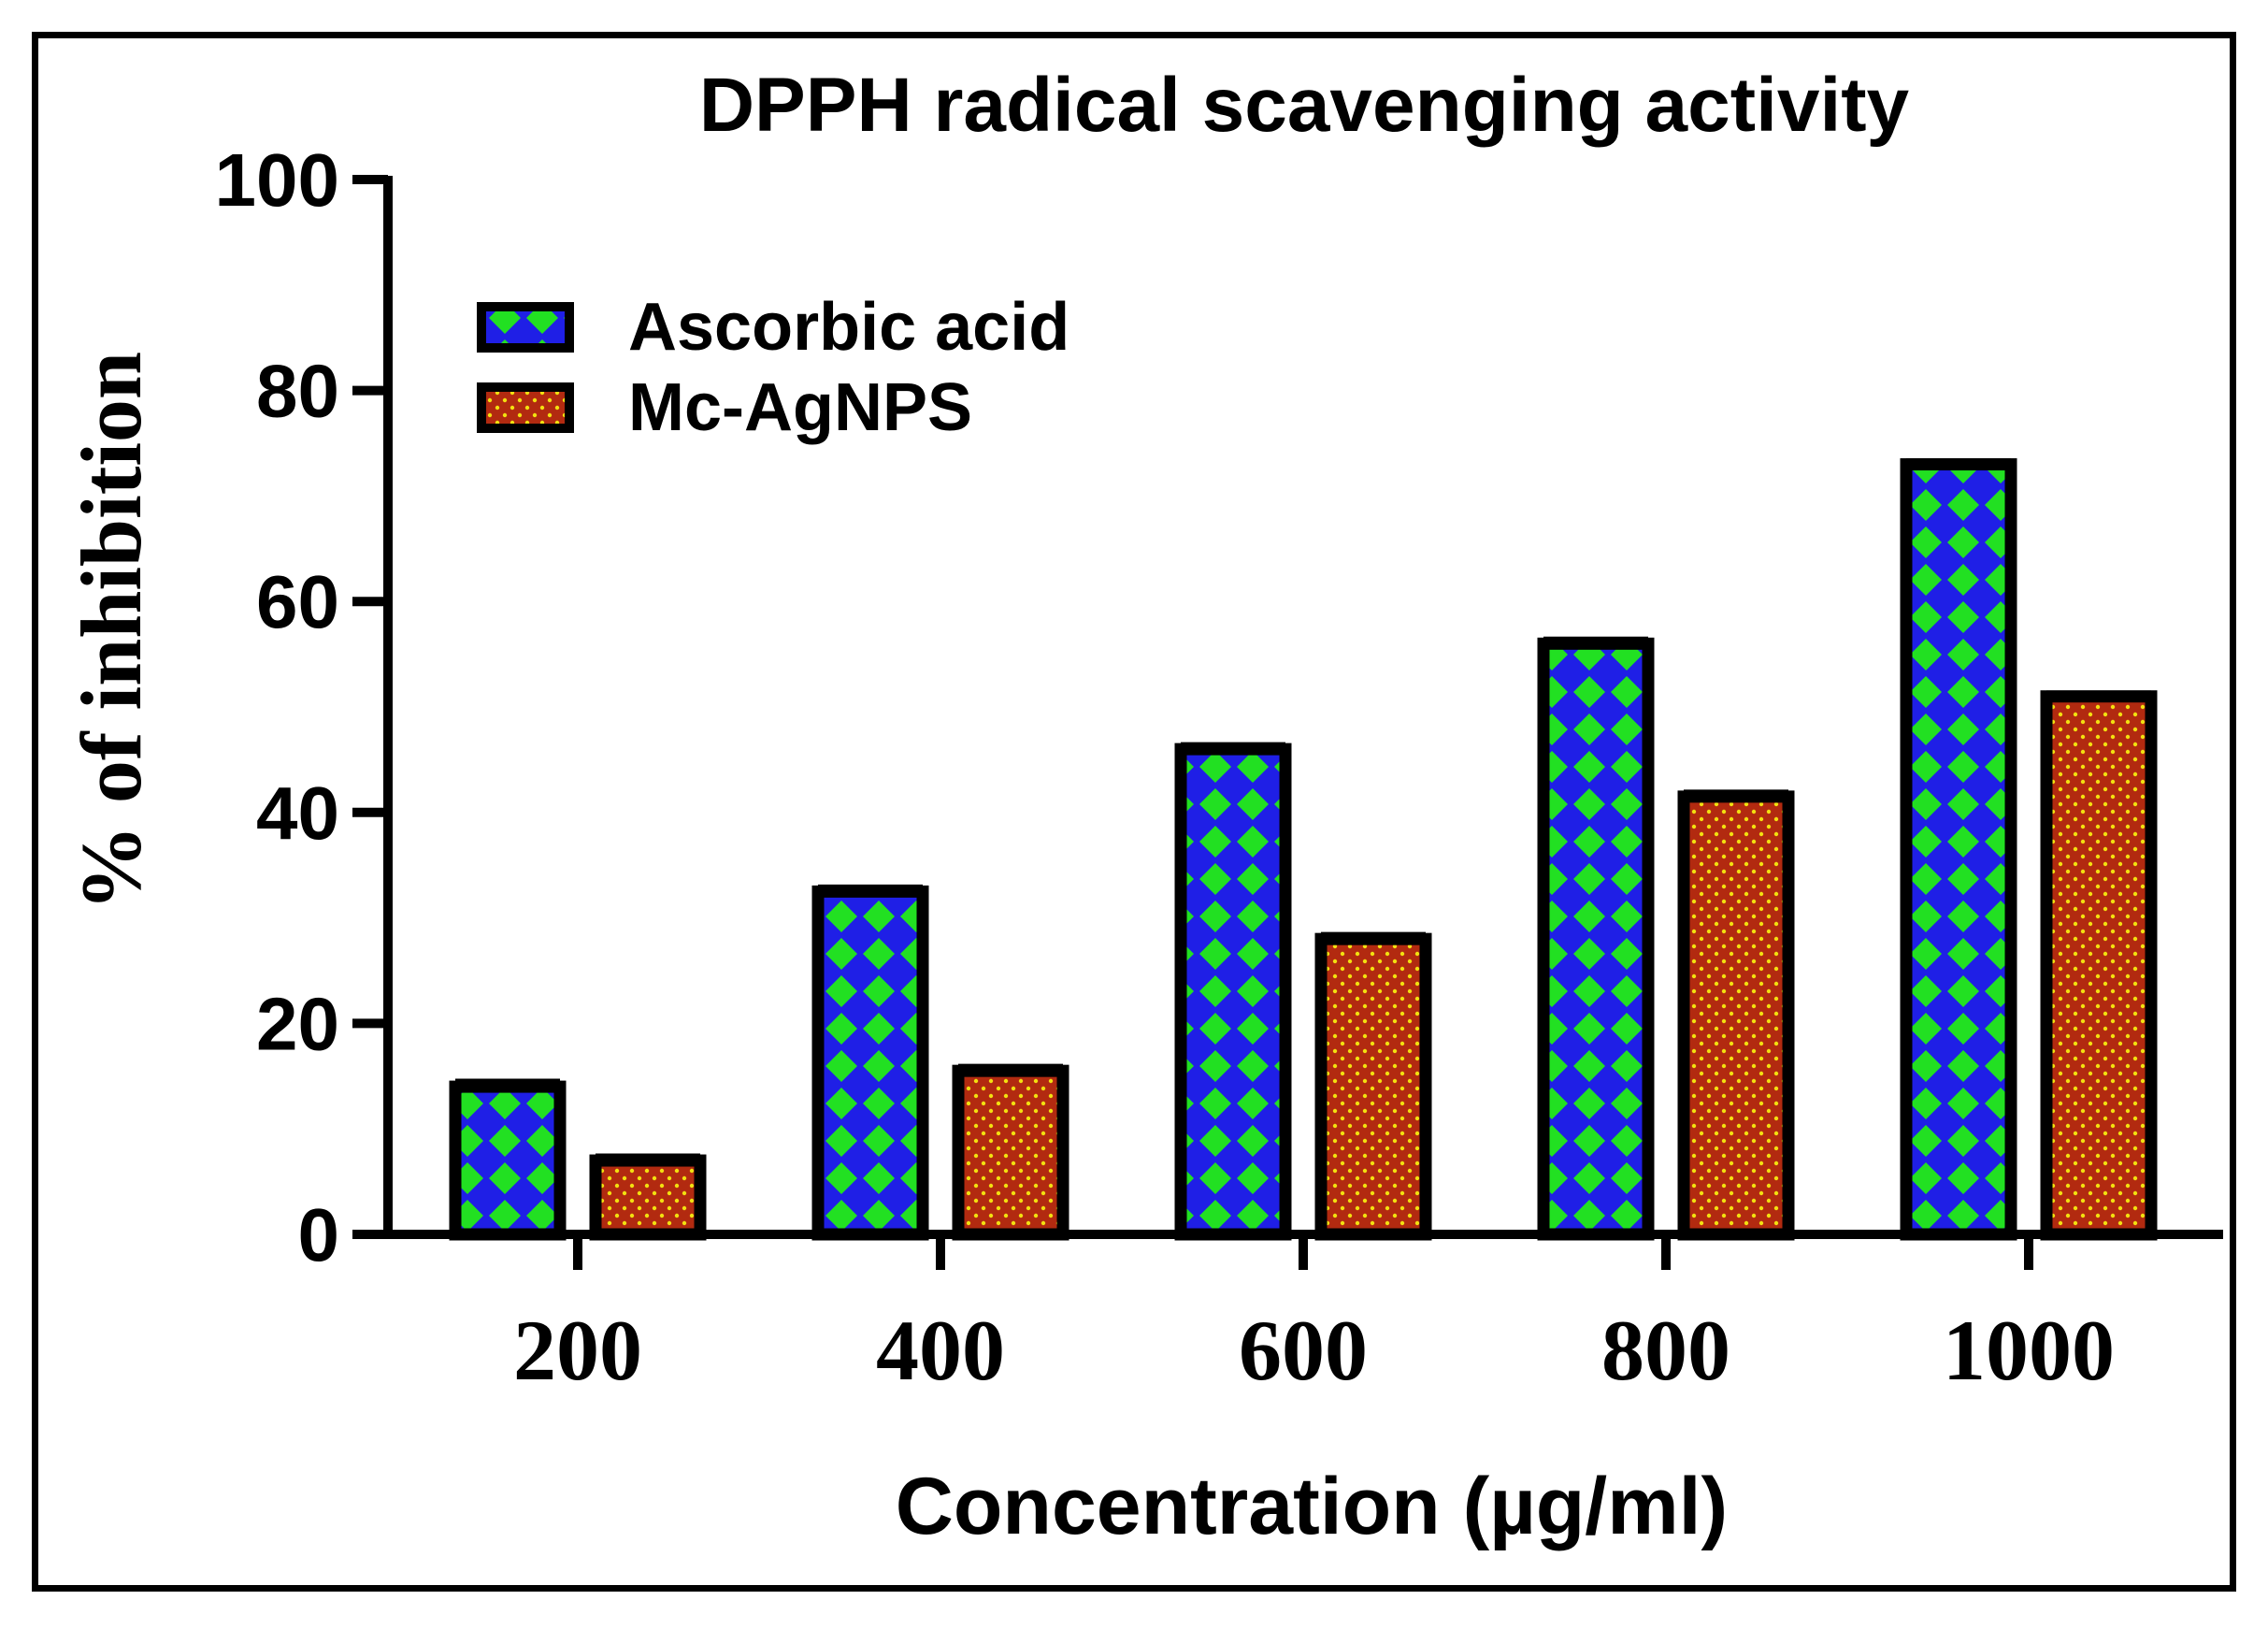 The width and height of the screenshot is (2268, 1629). I want to click on x-axis-label: Concentration (µg/ml), so click(1312, 1506).